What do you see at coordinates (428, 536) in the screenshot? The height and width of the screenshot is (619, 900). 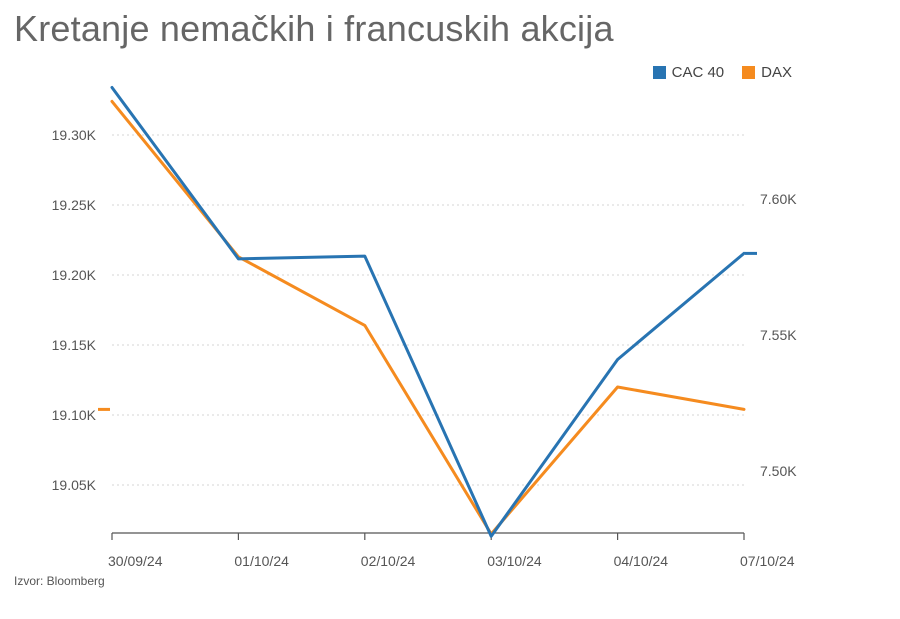 I see `axes` at bounding box center [428, 536].